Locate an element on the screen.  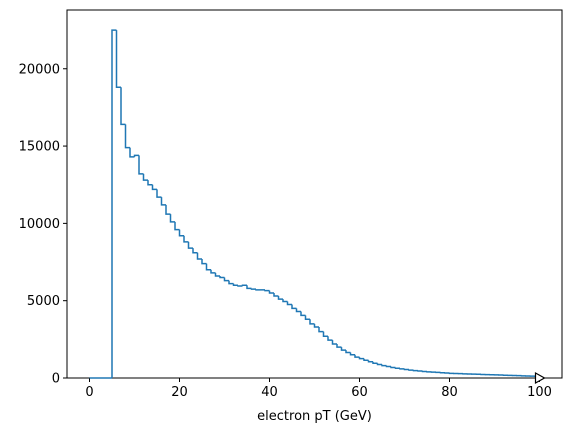
x-tick-label: 20 is located at coordinates (179, 392).